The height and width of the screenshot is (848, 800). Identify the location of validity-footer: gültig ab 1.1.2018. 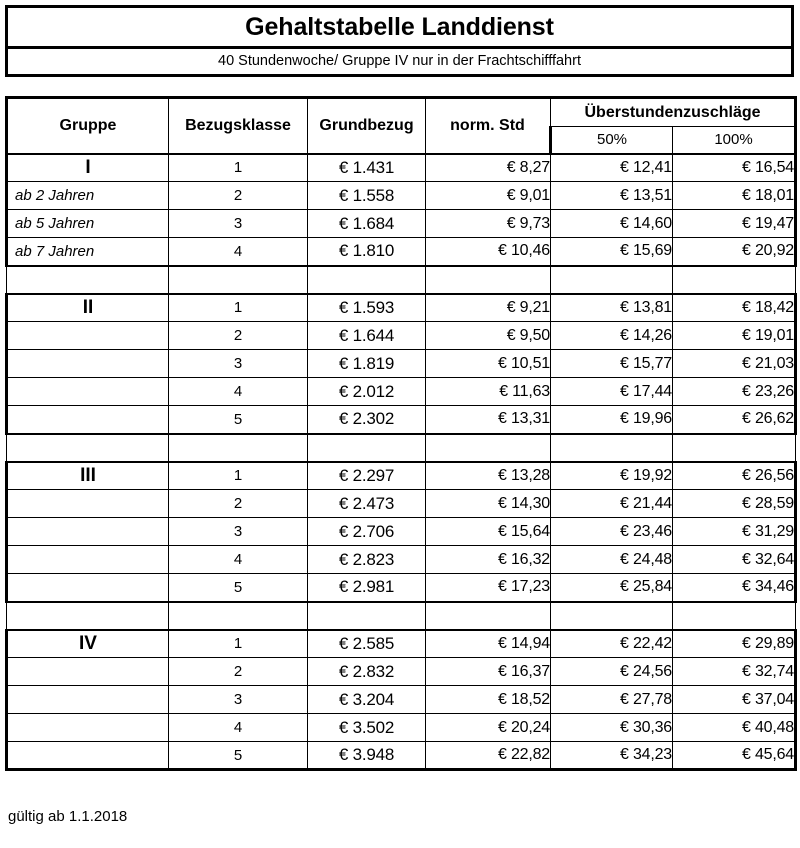
(68, 816).